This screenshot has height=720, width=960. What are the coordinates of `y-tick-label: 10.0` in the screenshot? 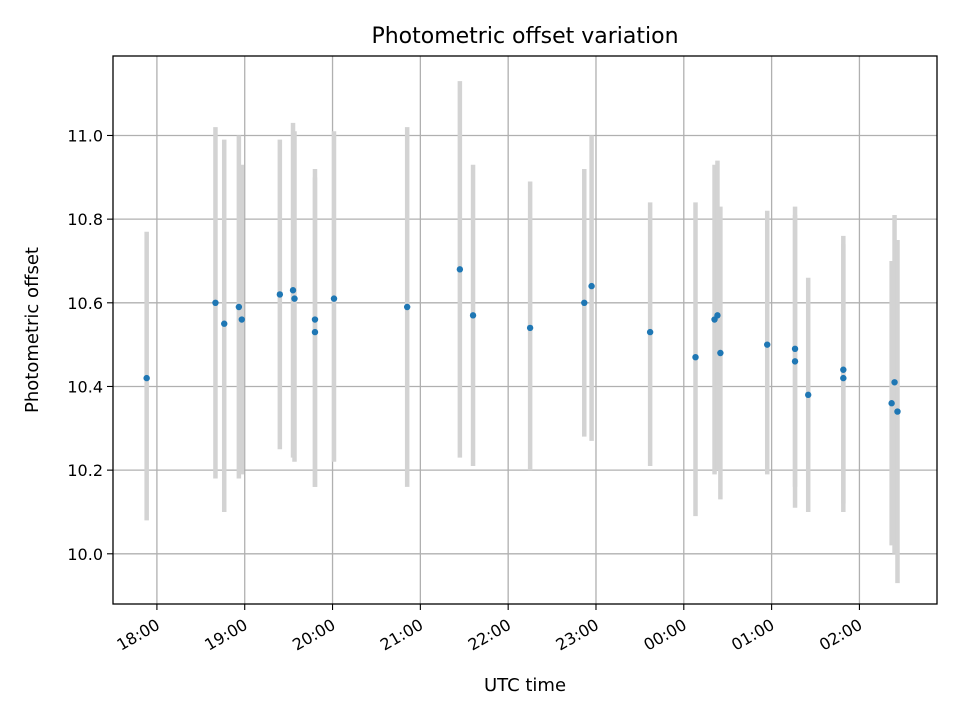 It's located at (85, 554).